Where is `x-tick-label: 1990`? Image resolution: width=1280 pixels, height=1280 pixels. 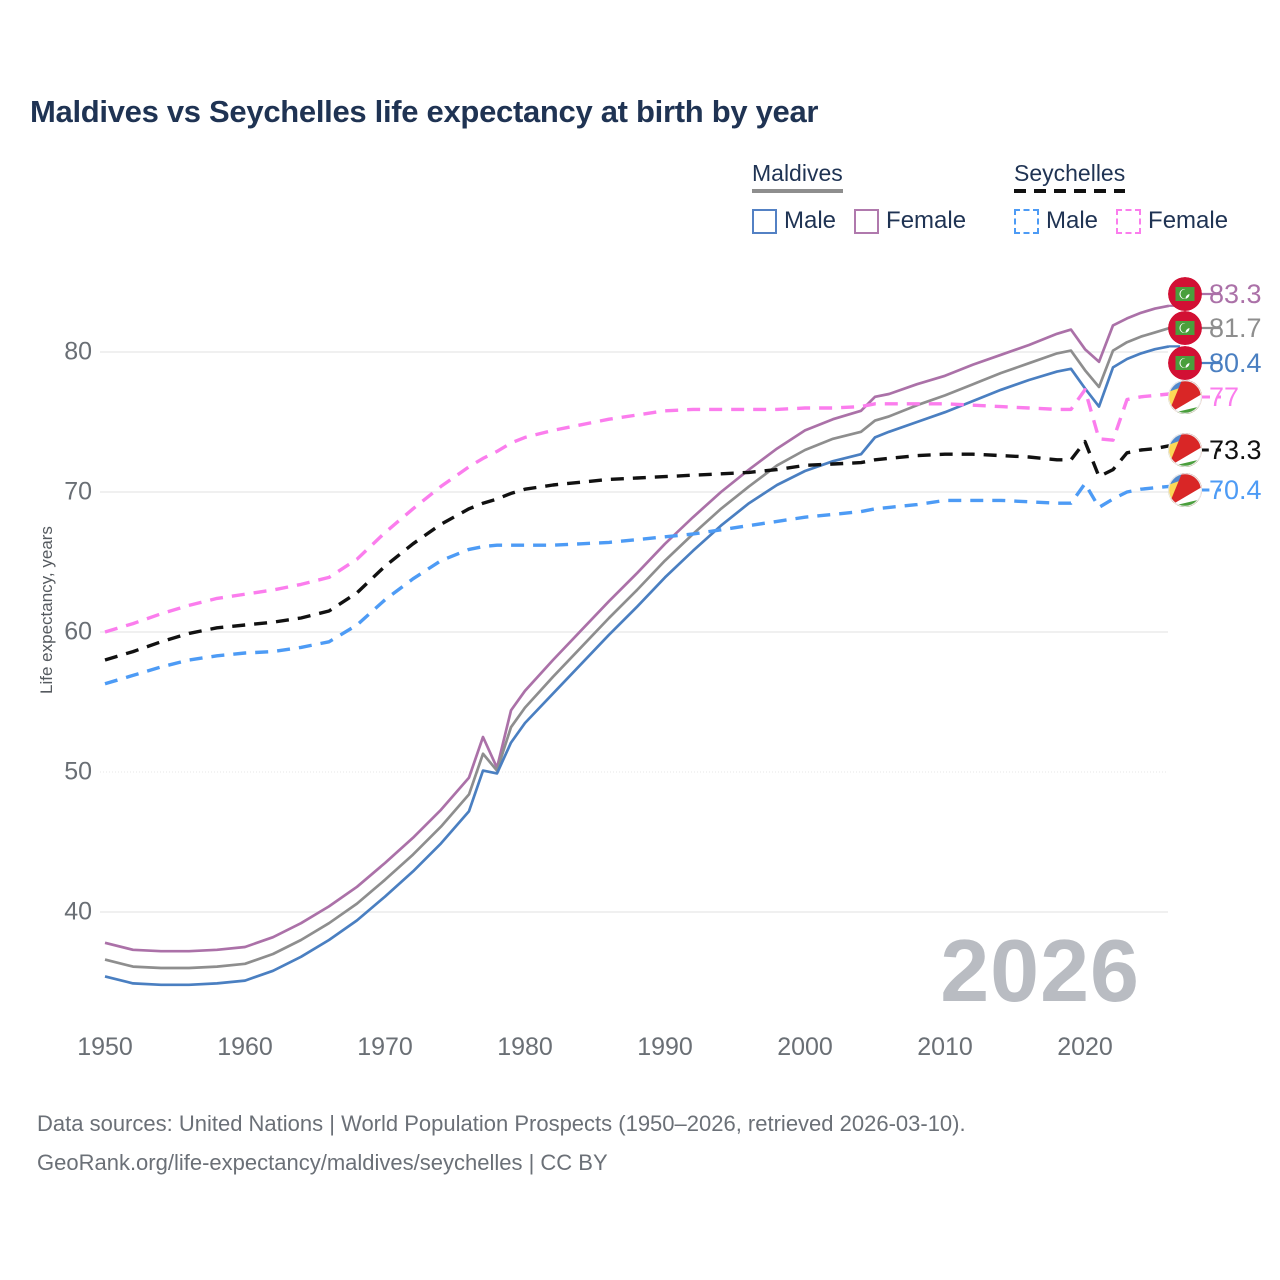
x-tick-label: 1990 is located at coordinates (665, 1047).